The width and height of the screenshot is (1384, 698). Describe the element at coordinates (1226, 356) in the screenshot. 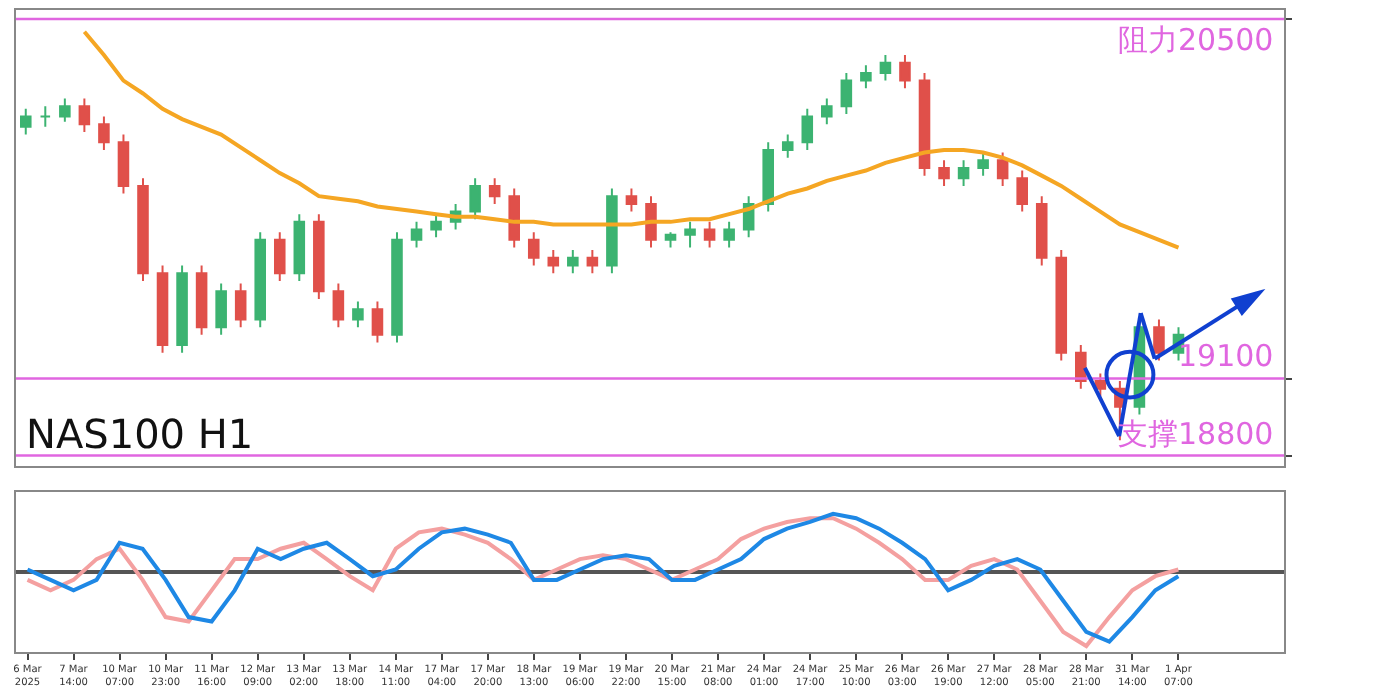

I see `ref-line-label: 19100` at that location.